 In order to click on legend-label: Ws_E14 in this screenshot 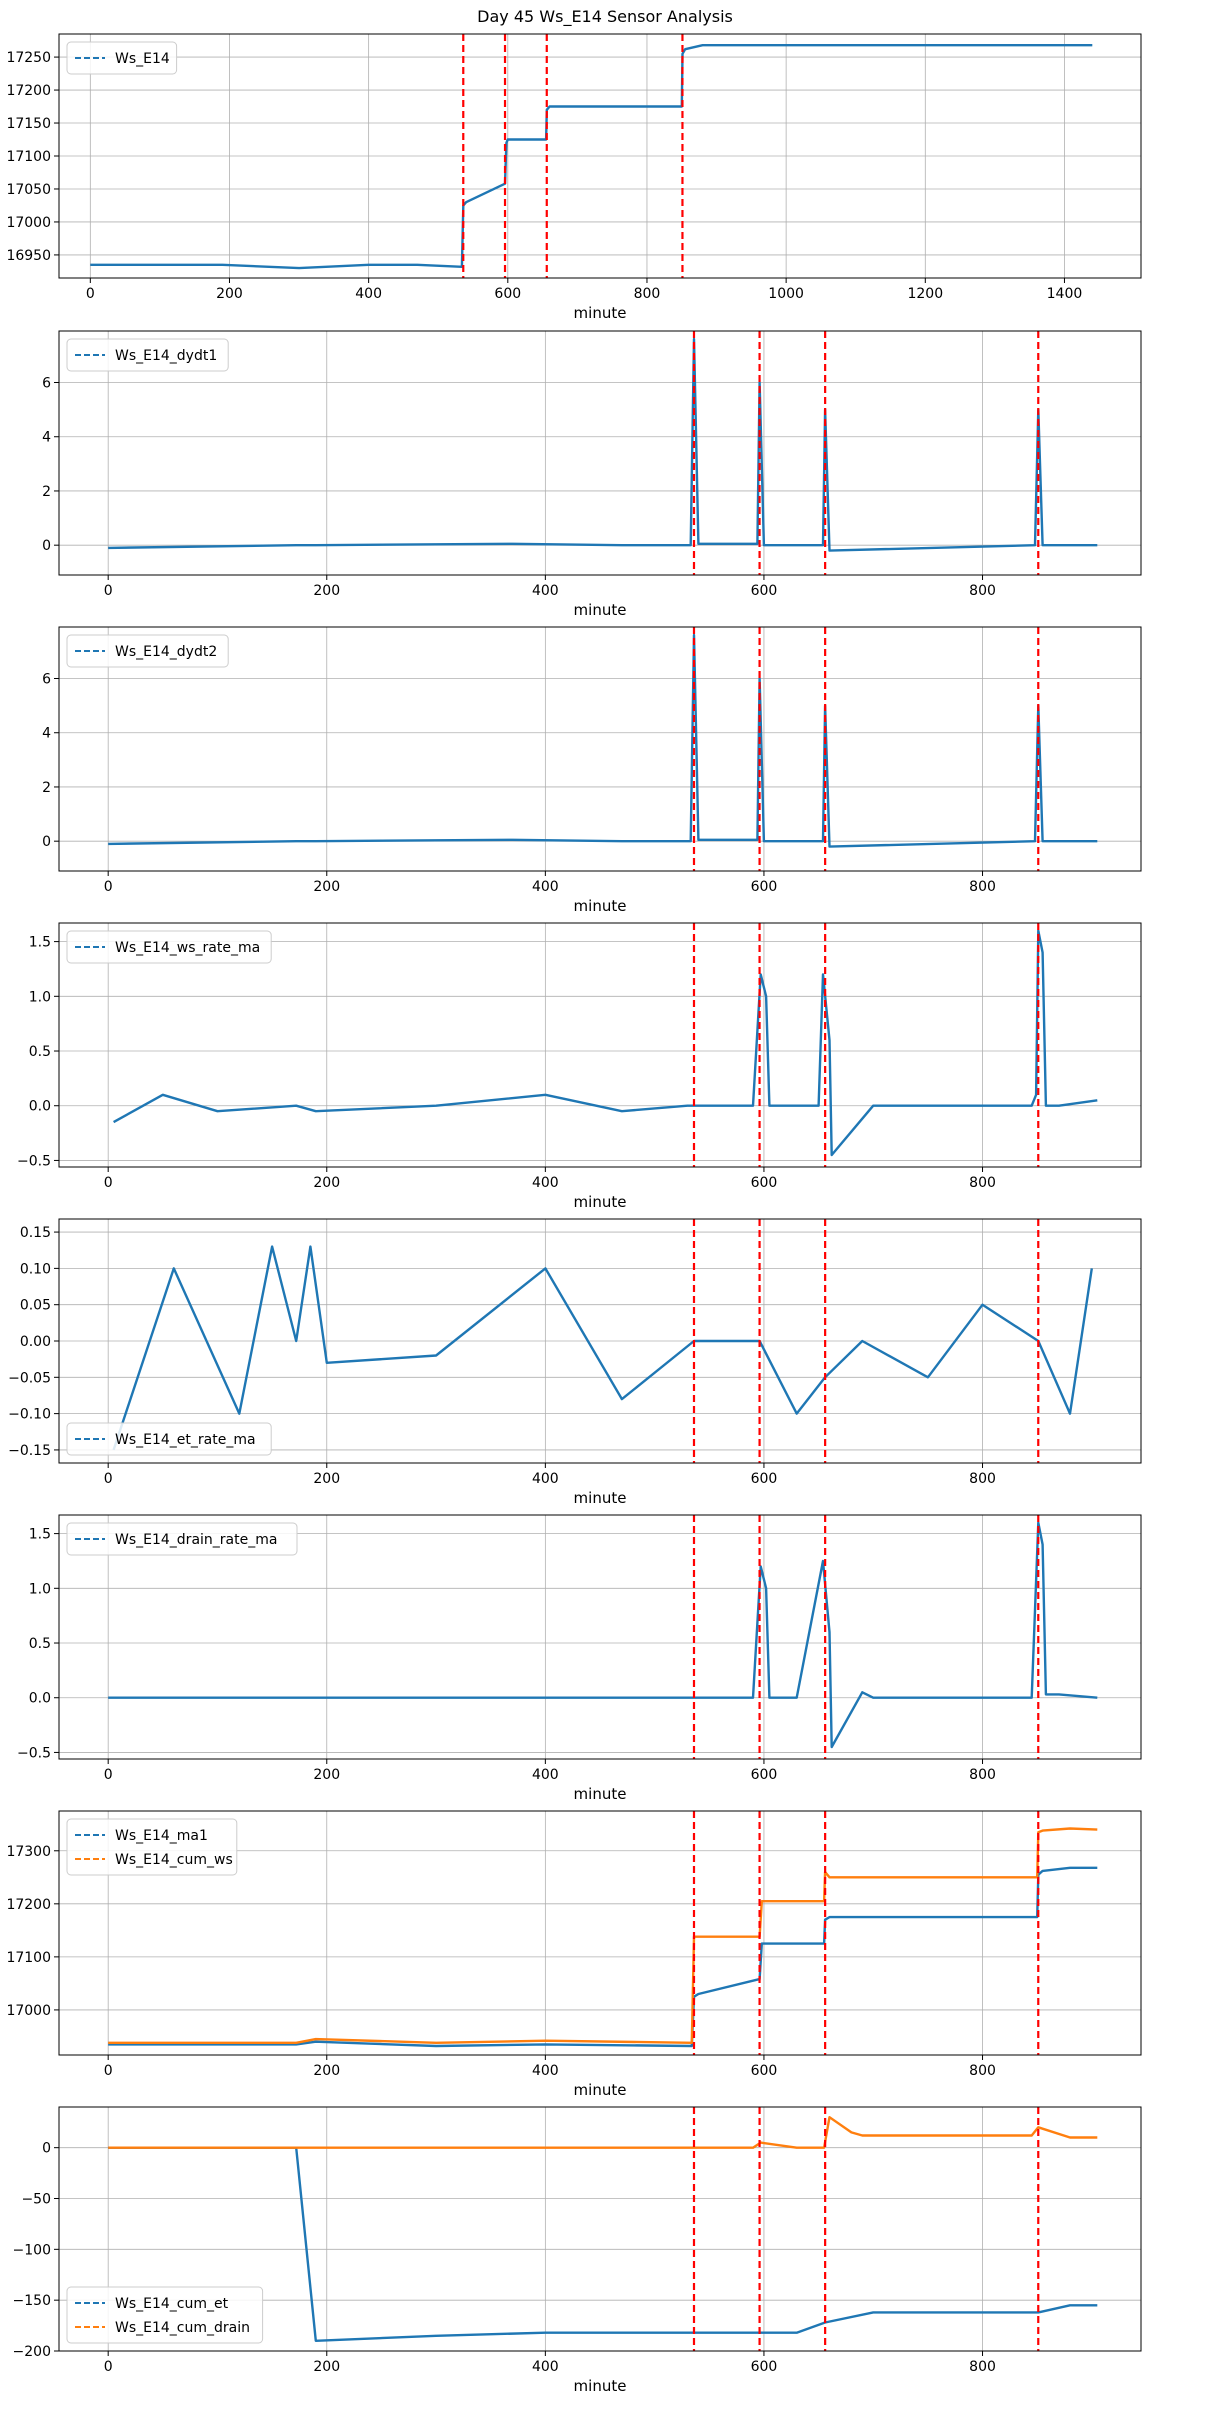, I will do `click(142, 59)`.